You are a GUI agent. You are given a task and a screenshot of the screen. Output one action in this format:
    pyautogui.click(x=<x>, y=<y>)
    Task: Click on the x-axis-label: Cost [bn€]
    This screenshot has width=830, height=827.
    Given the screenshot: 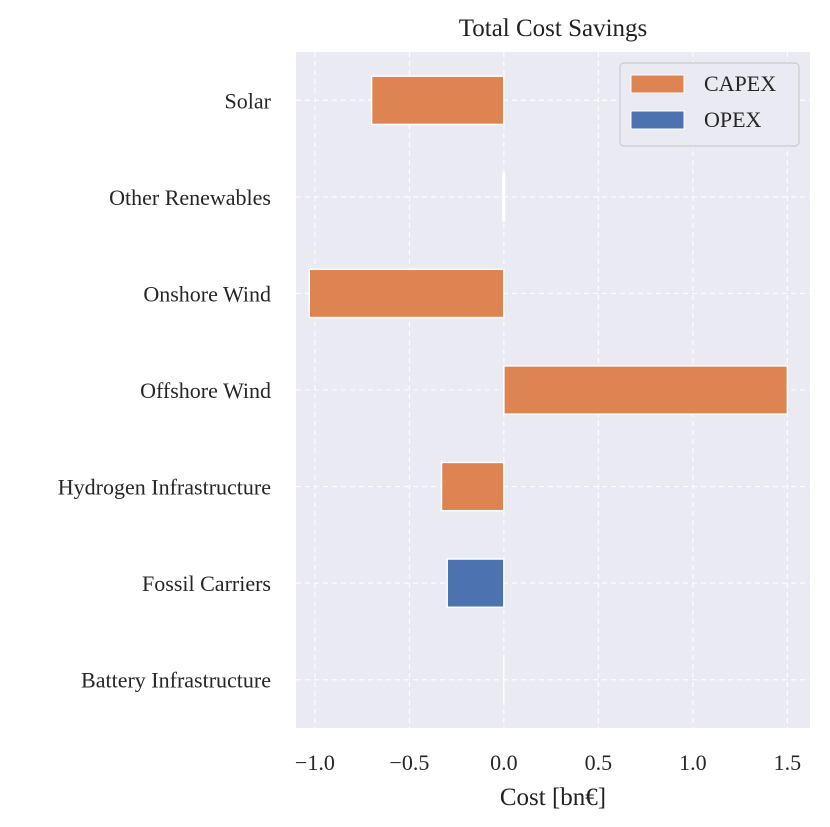 What is the action you would take?
    pyautogui.click(x=553, y=797)
    